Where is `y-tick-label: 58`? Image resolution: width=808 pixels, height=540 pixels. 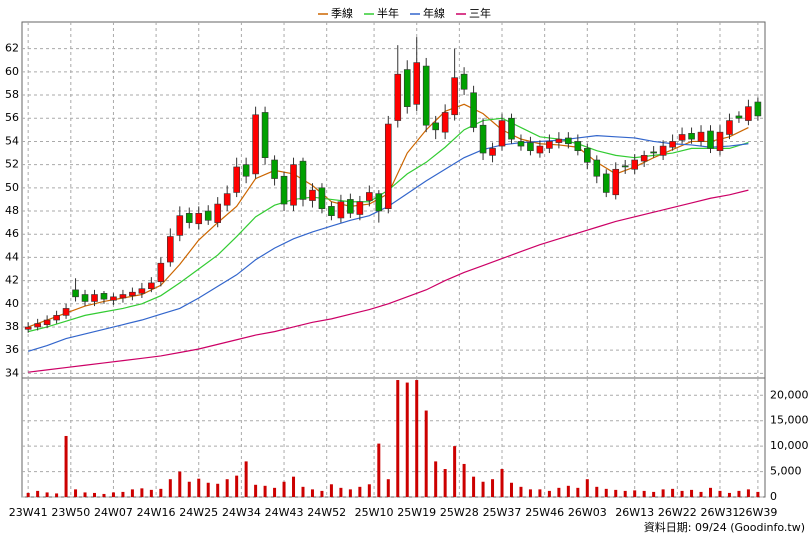 y-tick-label: 58 is located at coordinates (12, 94).